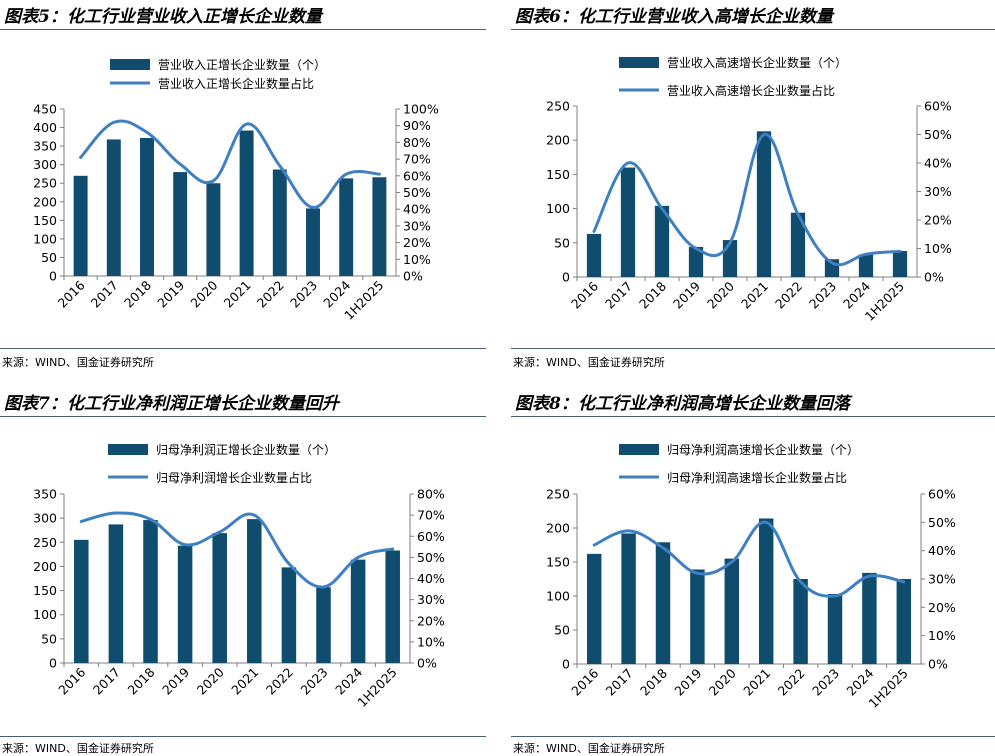 The width and height of the screenshot is (995, 756). Describe the element at coordinates (727, 90) in the screenshot. I see `legend-item-line: 营业收入高速增长企业数量占比` at that location.